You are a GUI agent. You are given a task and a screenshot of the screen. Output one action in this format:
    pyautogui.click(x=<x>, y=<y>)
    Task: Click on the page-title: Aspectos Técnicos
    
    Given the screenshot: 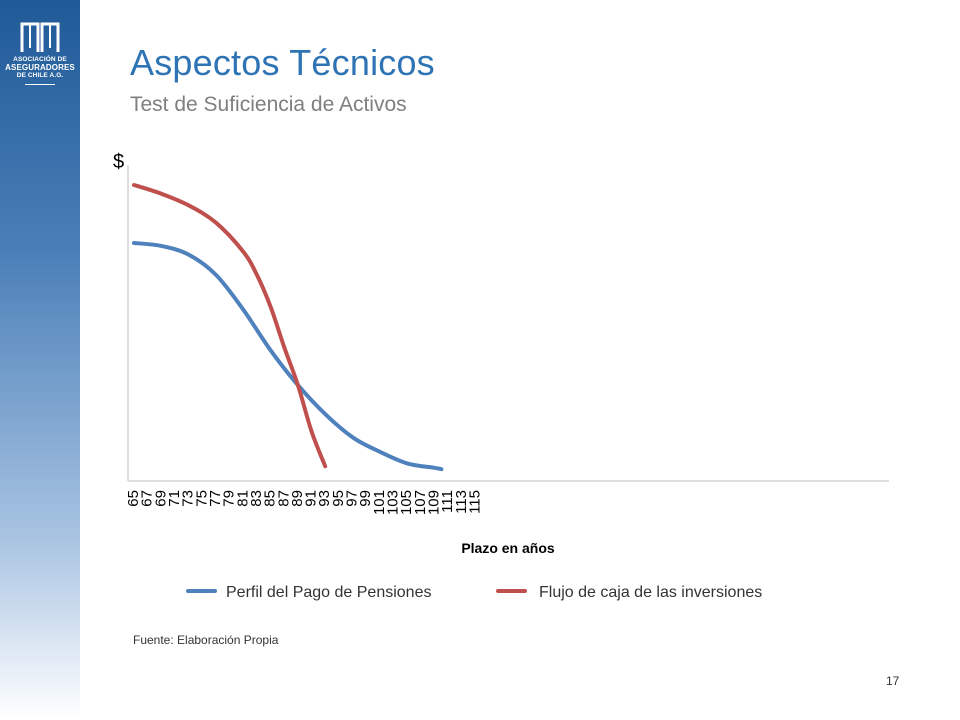 What is the action you would take?
    pyautogui.click(x=282, y=62)
    